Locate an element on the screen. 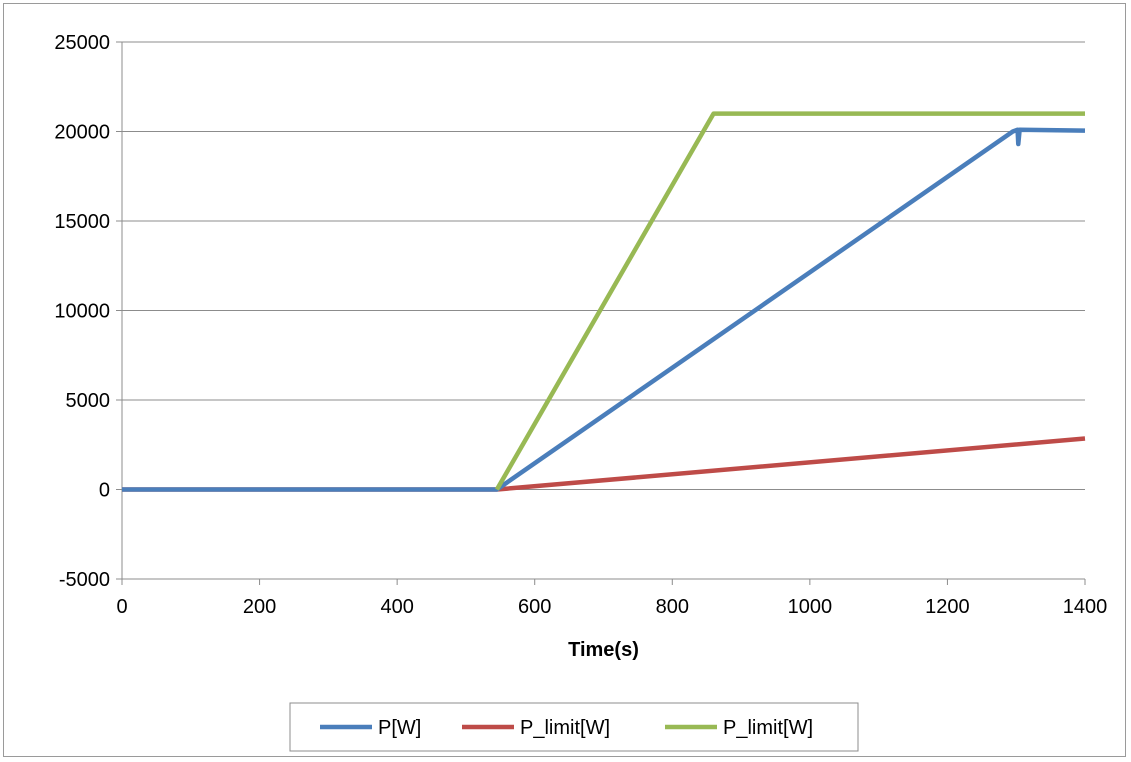 This screenshot has width=1131, height=762. x-tick-label: 800 is located at coordinates (672, 607).